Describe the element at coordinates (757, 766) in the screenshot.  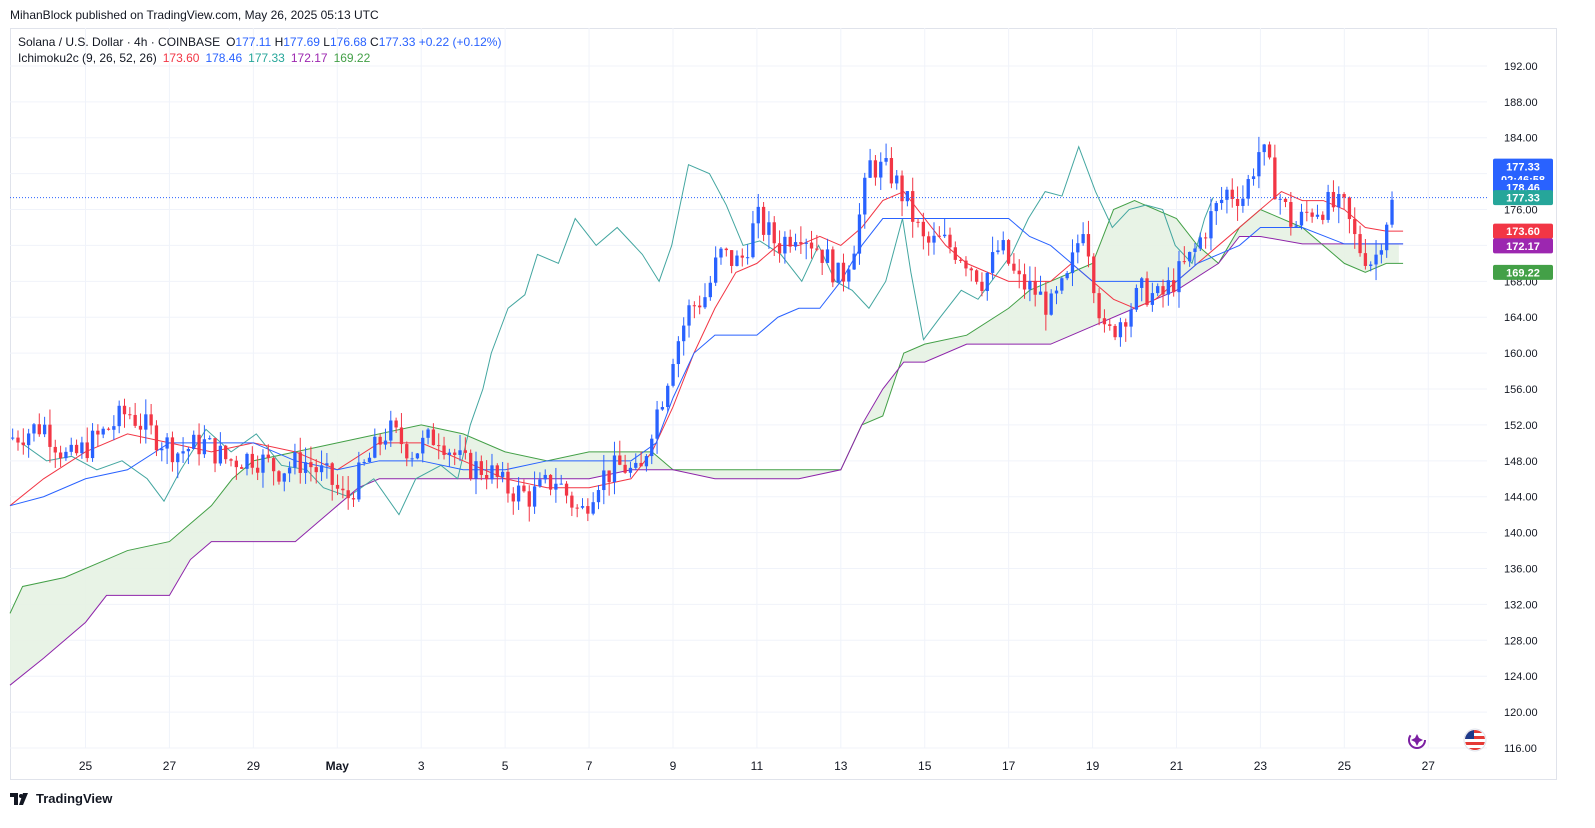
I see `x-axis: 25 27 29 May 3 5 7 9 11 13 15 17 19 21 23 25 27` at that location.